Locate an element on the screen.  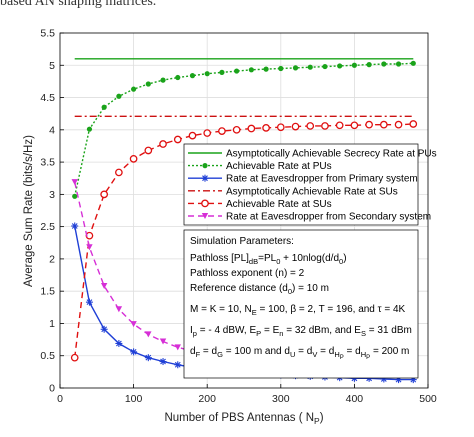
param-power-d: = 32 dBm, and E is located at coordinates (322, 330).